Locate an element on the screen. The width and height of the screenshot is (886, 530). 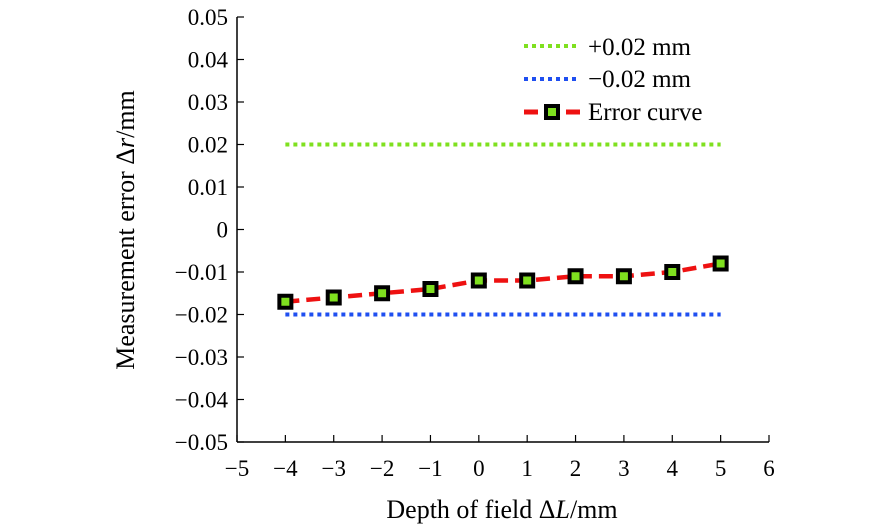
x-tick-label: 0 is located at coordinates (479, 468).